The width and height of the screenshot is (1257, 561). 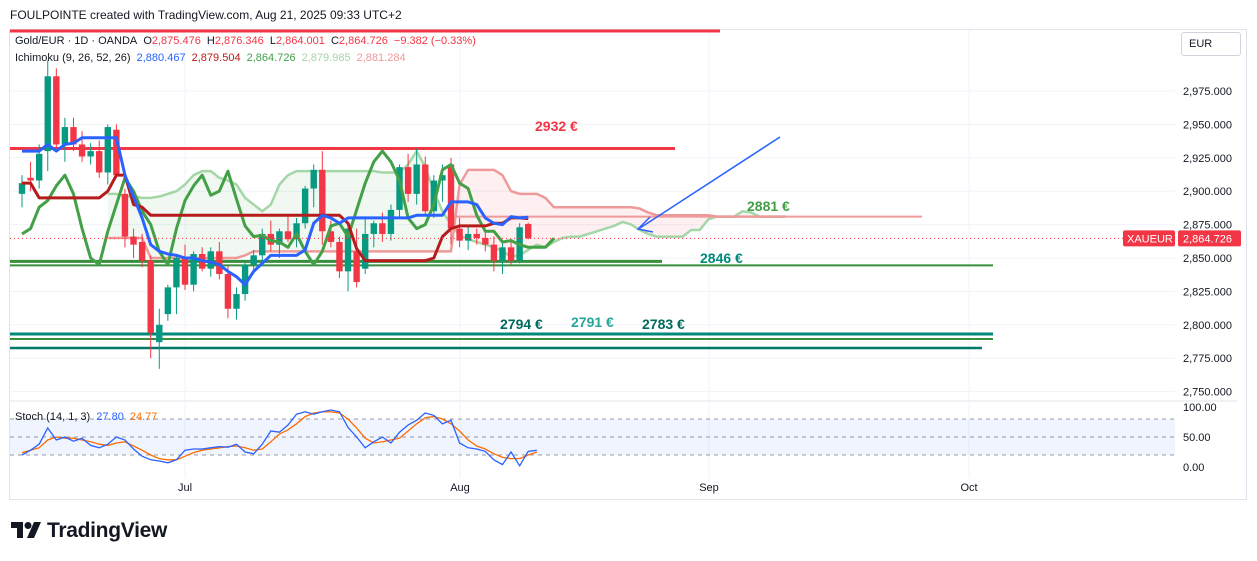 What do you see at coordinates (1193, 468) in the screenshot?
I see `stoch-y-tick-label: 0.00` at bounding box center [1193, 468].